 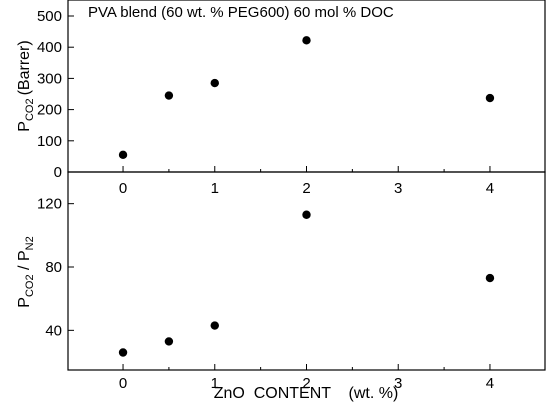 I want to click on top-x-tick-label: 4, so click(x=490, y=188).